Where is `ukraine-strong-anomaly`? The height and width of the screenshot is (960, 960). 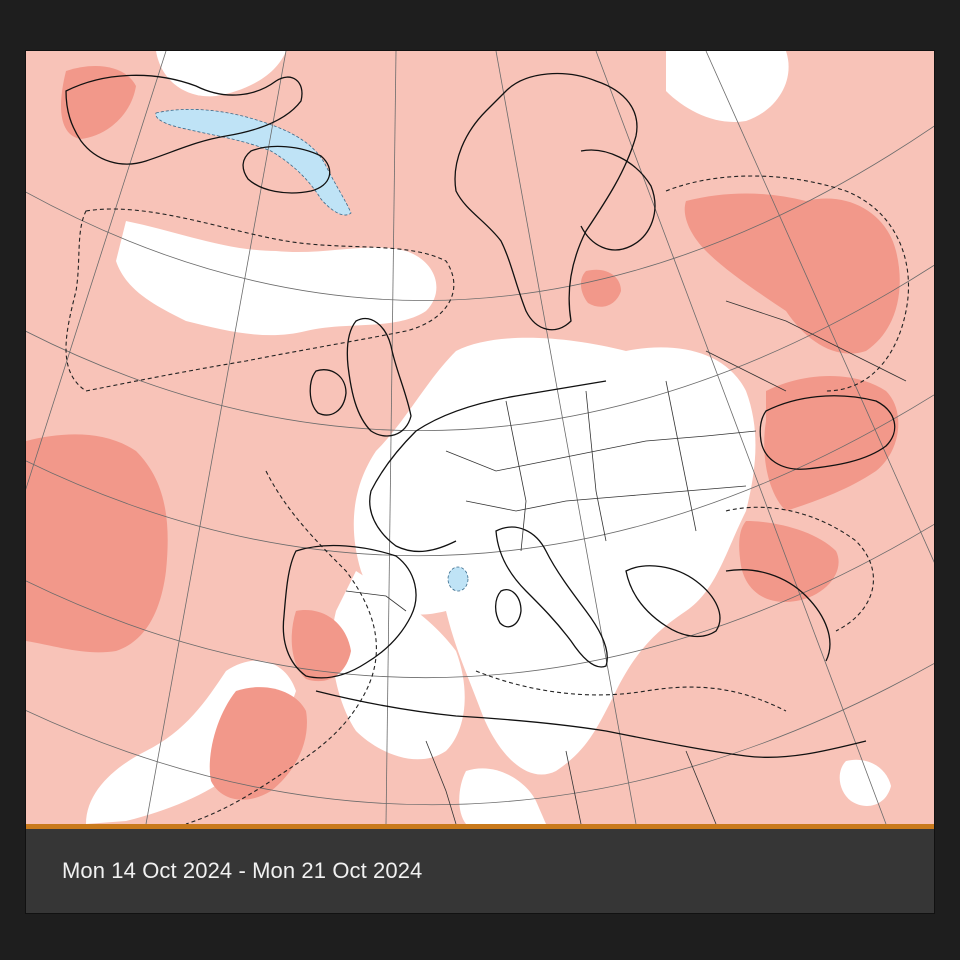
ukraine-strong-anomaly is located at coordinates (831, 443).